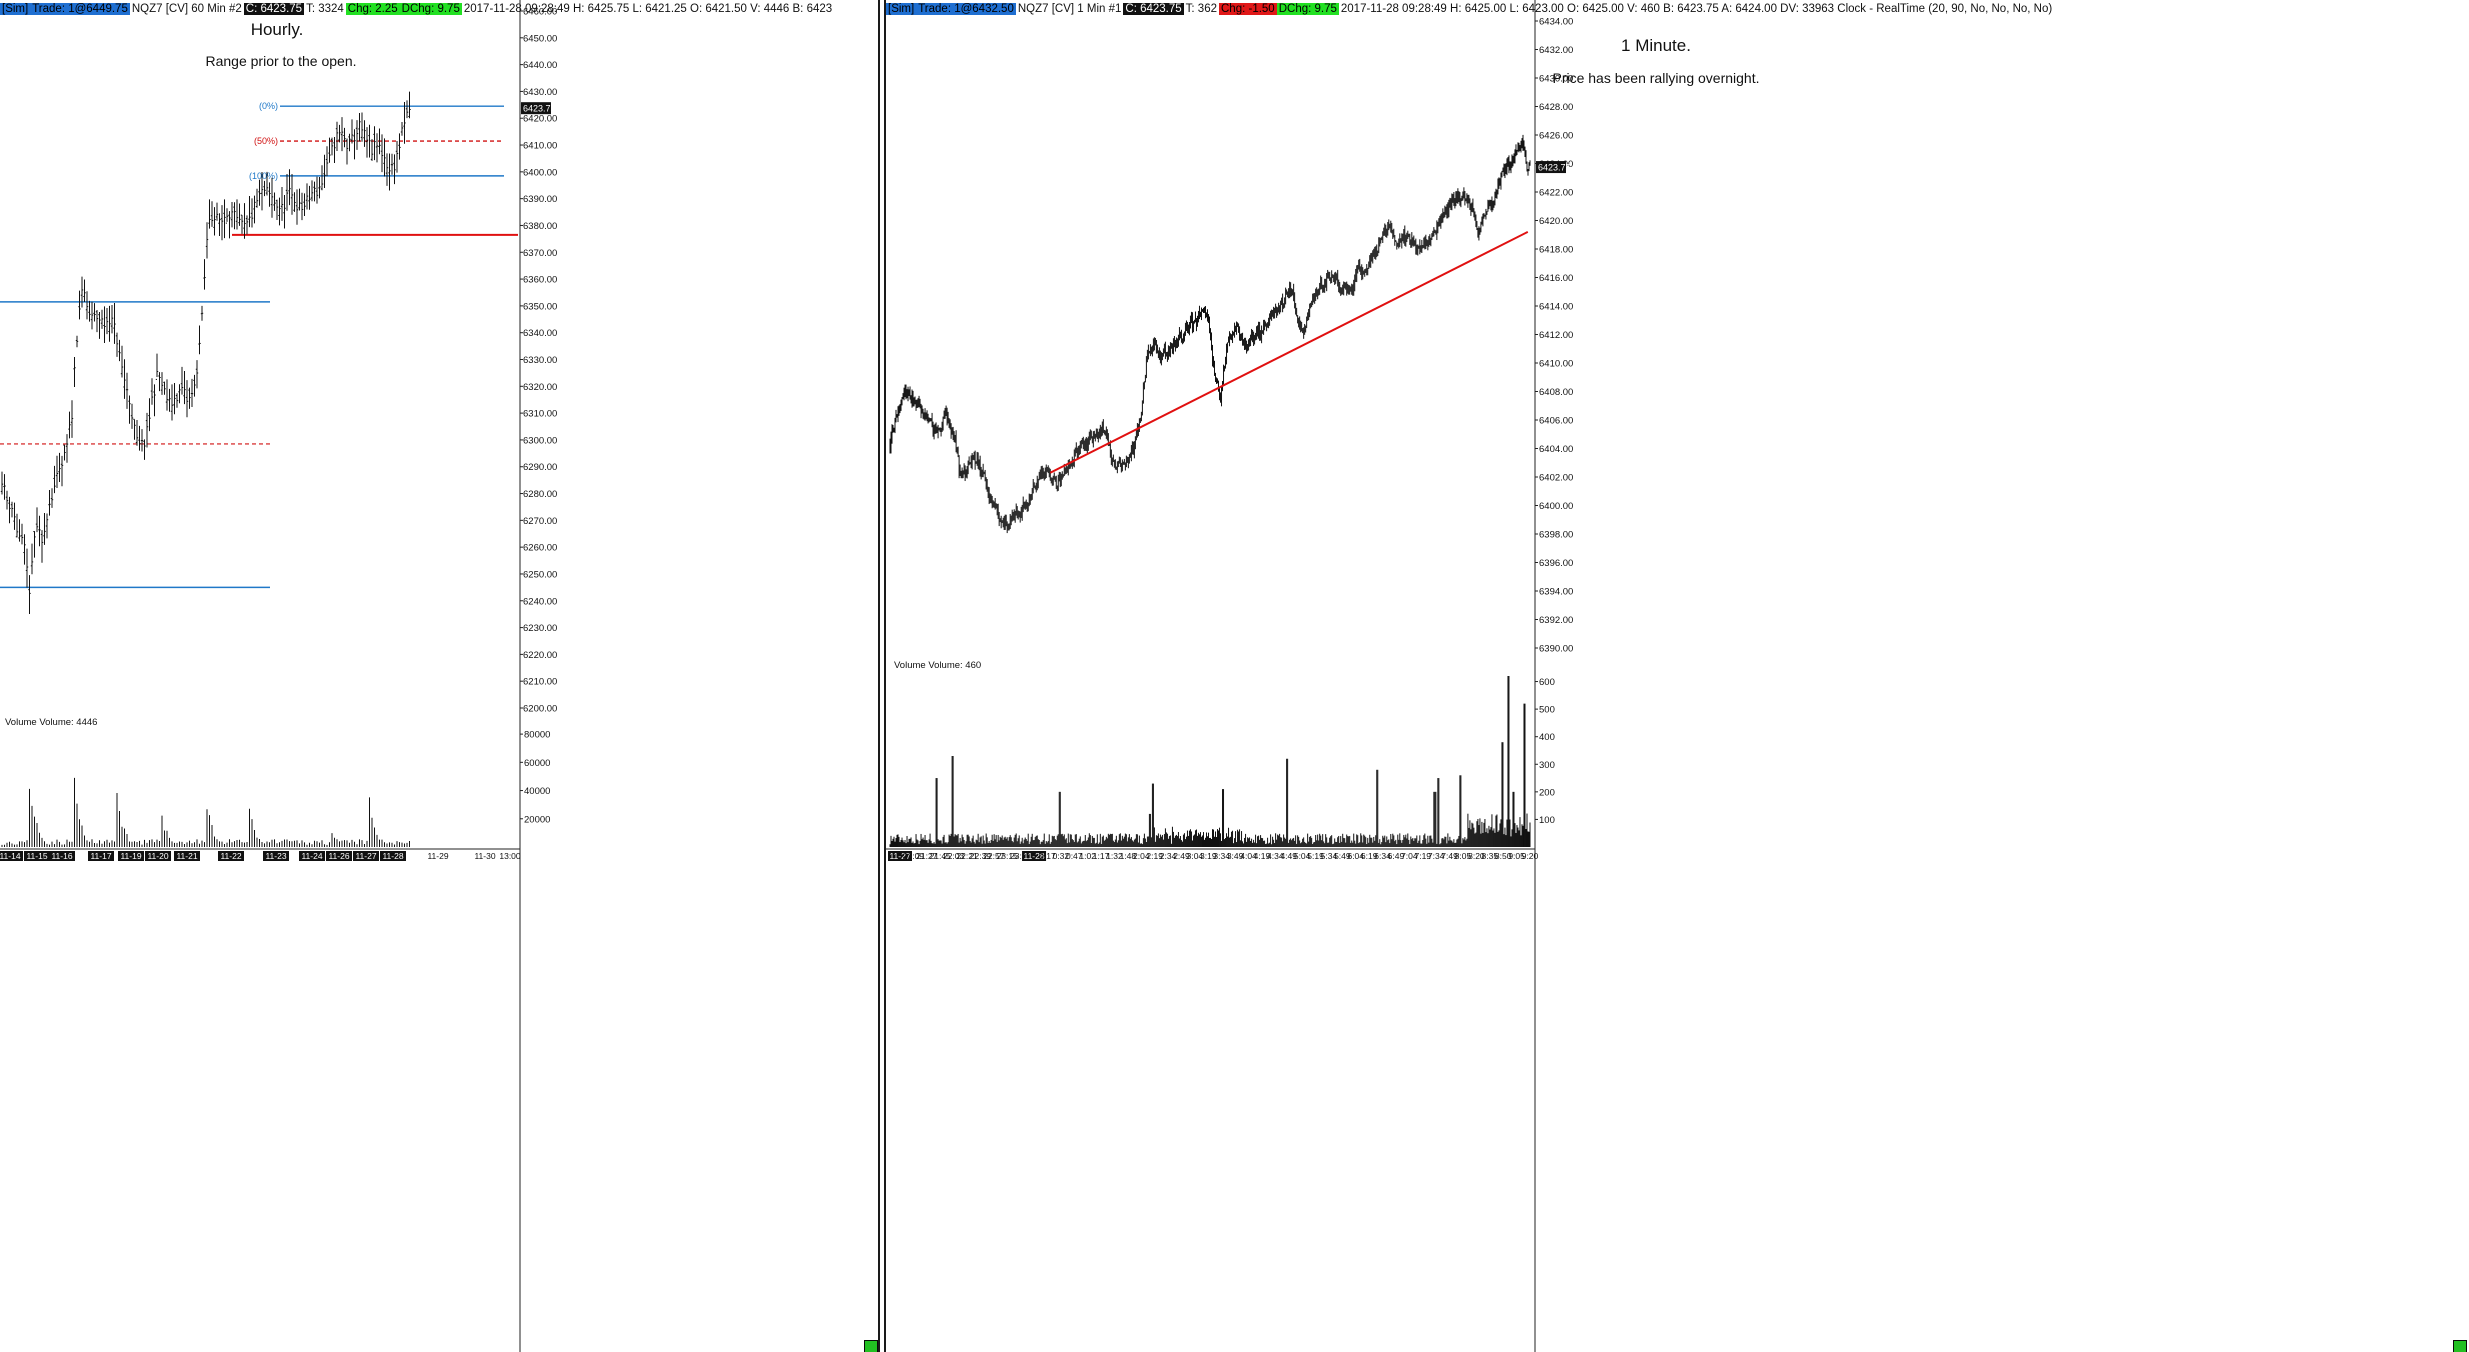  Describe the element at coordinates (540, 601) in the screenshot. I see `y-tick-label: 6240.00` at that location.